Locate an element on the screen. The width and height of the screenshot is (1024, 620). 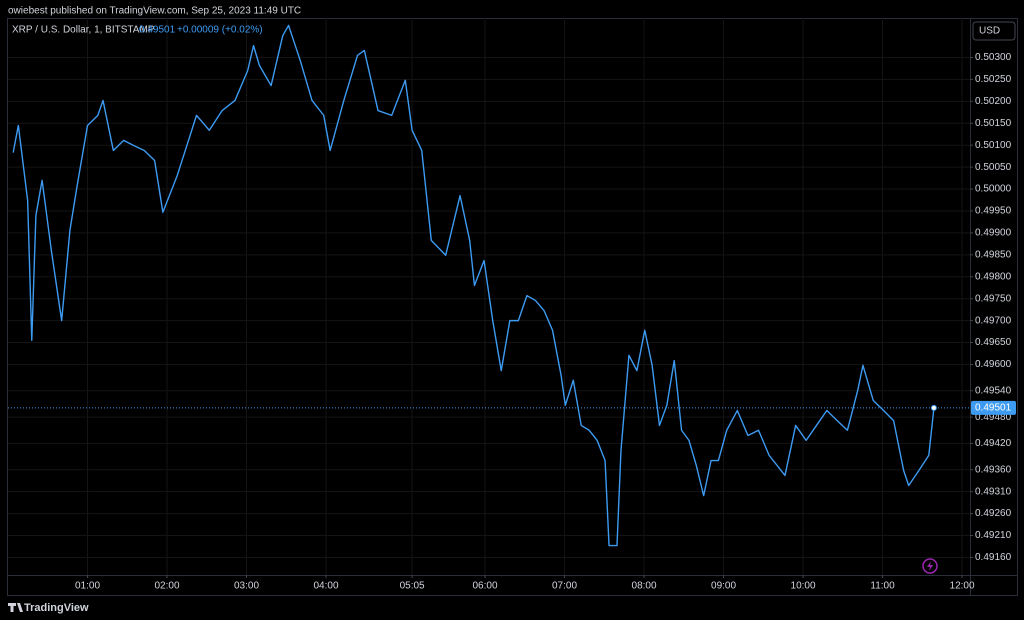
lightning-icon is located at coordinates (930, 566).